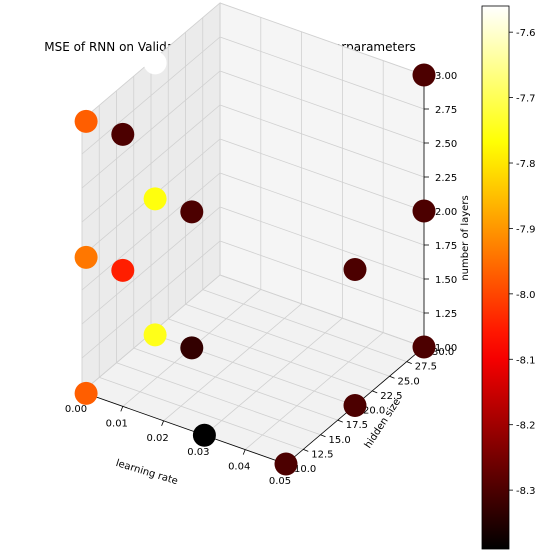 This screenshot has width=547, height=557. I want to click on x-tick-label: 0.01, so click(117, 423).